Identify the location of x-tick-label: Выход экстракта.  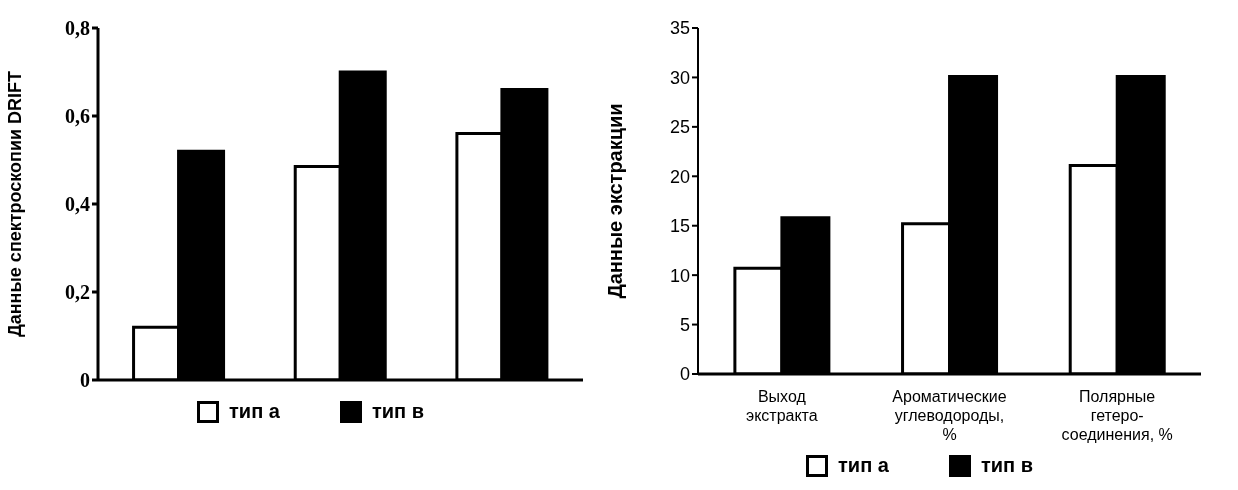
(781, 406).